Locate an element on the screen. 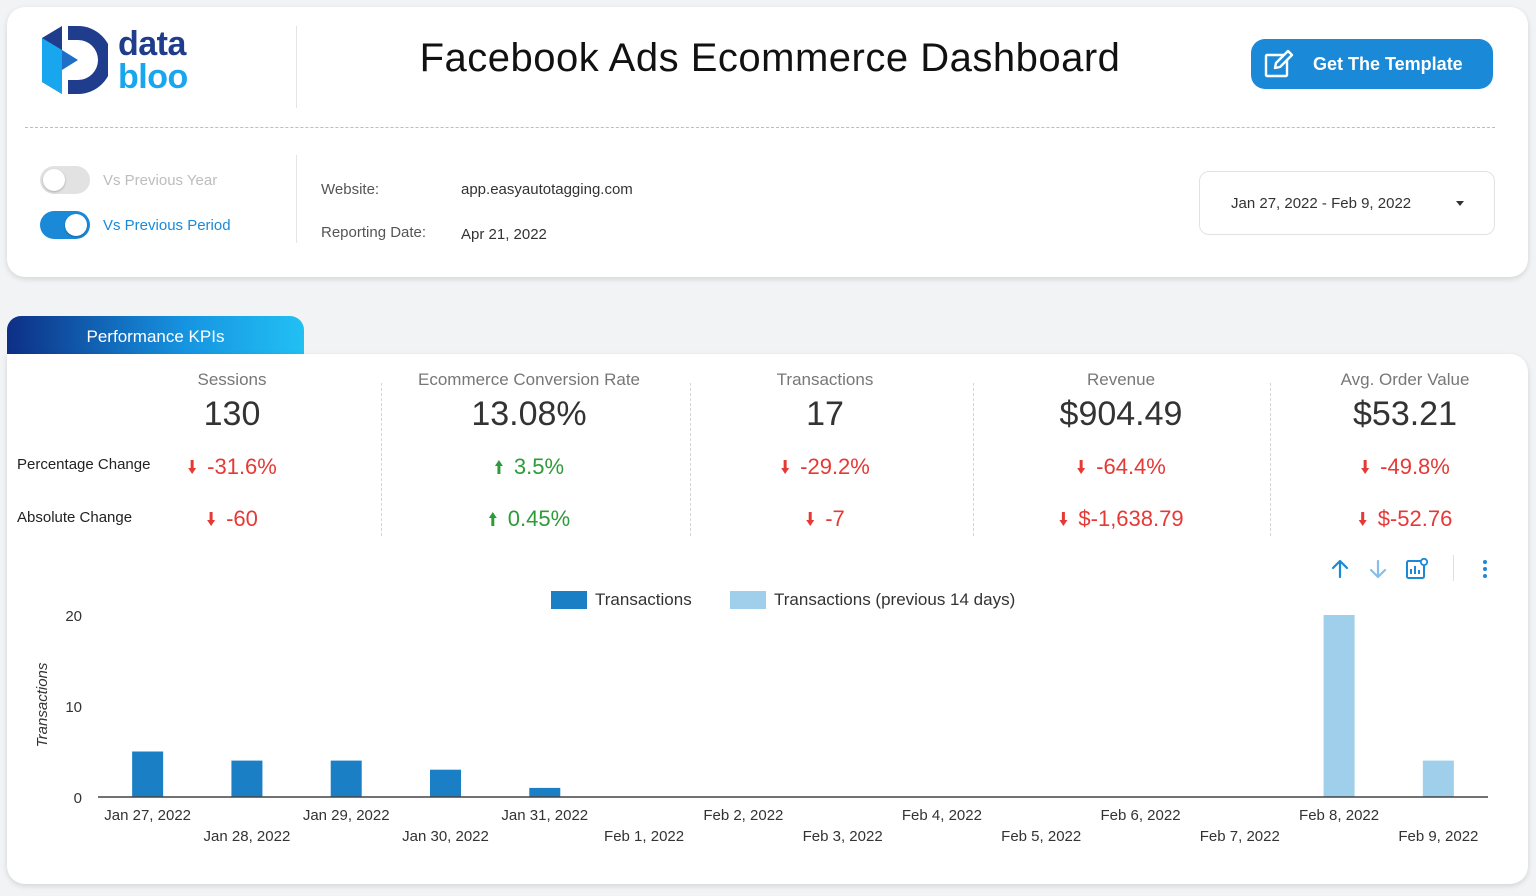 The image size is (1536, 896). edit-icon is located at coordinates (1279, 63).